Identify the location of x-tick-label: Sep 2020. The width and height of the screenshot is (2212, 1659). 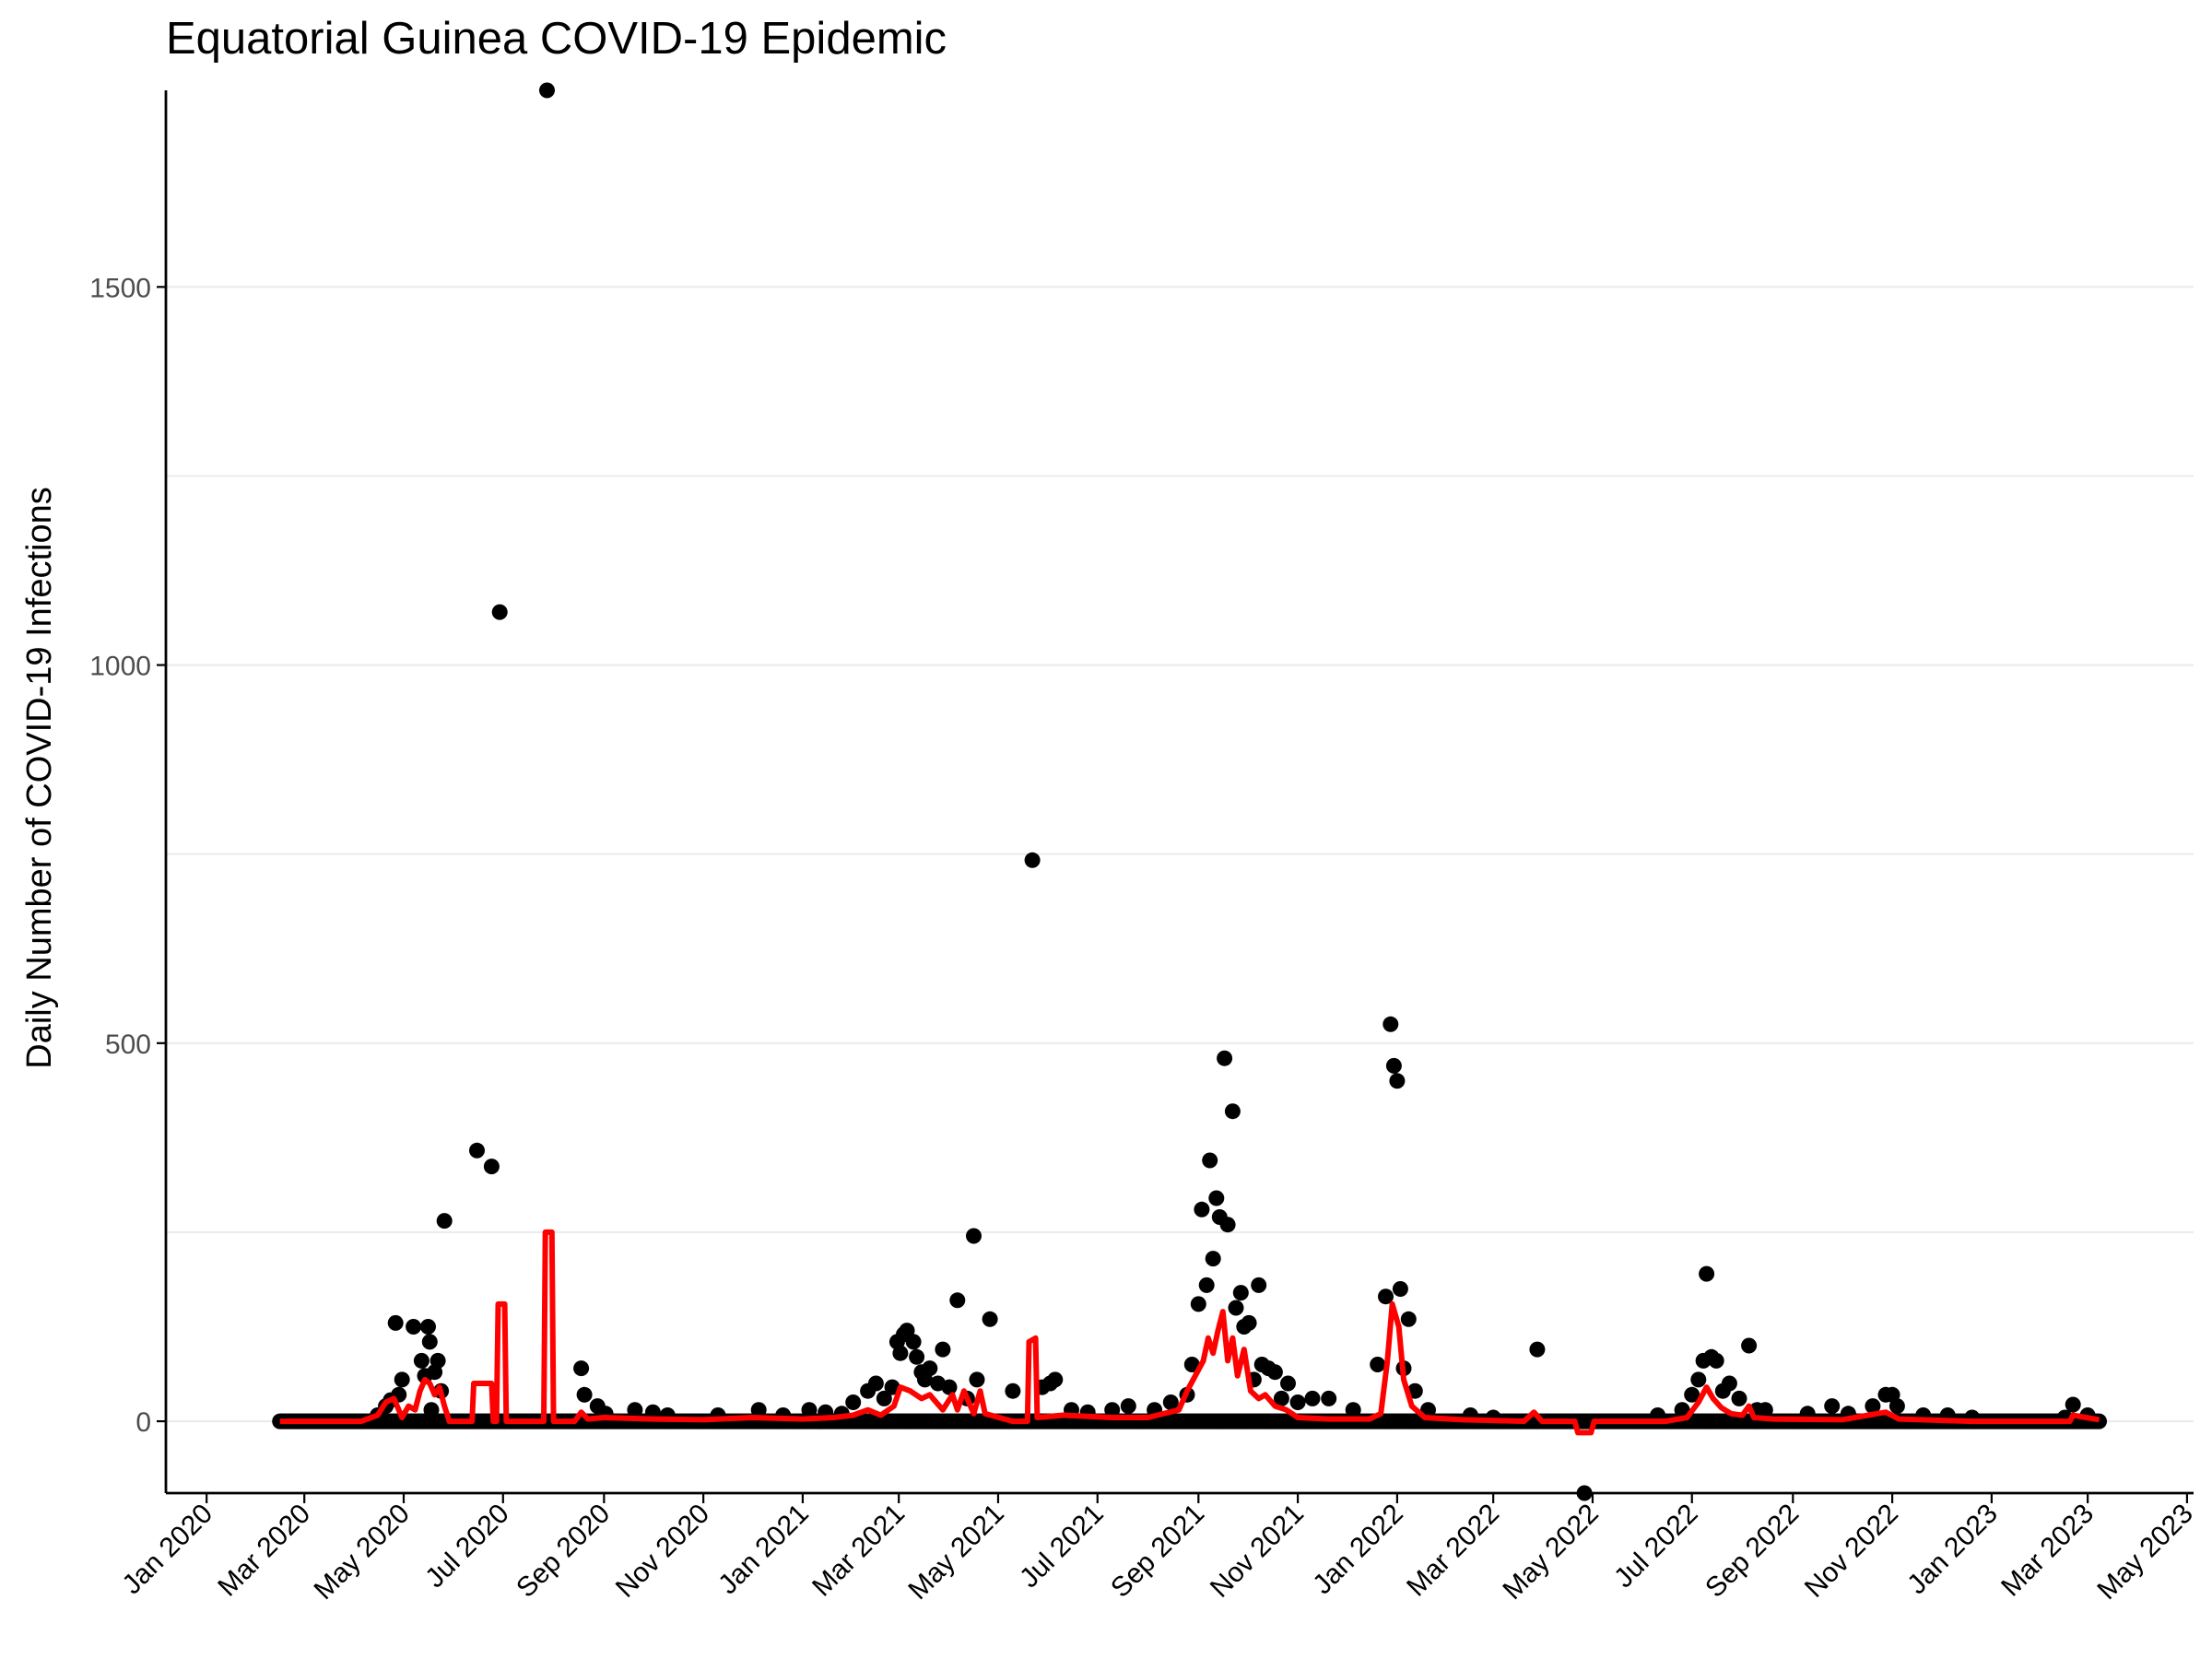
(563, 1551).